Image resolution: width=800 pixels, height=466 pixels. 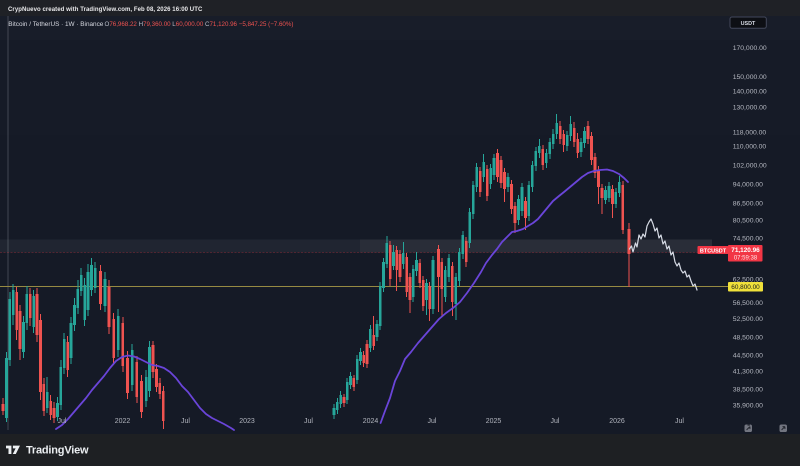 What do you see at coordinates (748, 303) in the screenshot?
I see `svg-text: 56,500.00` at bounding box center [748, 303].